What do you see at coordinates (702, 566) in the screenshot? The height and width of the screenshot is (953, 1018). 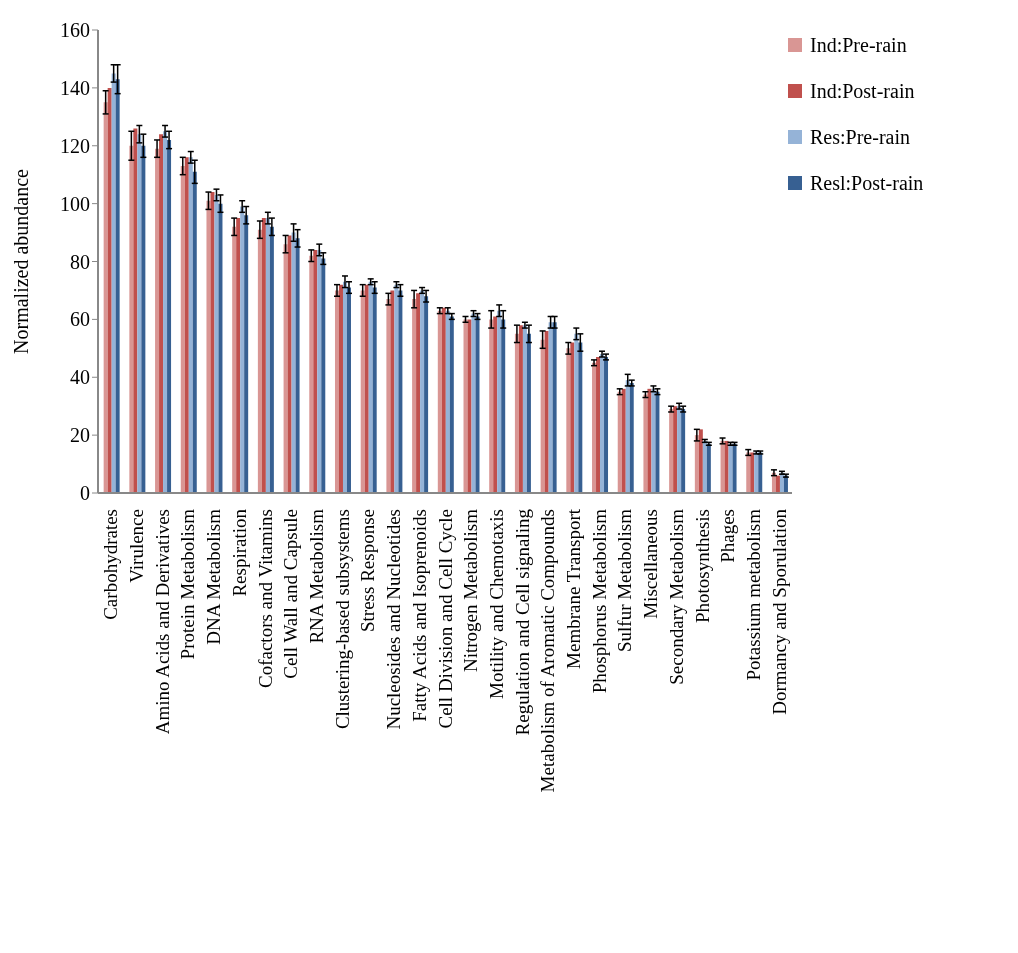 I see `x-tick-label: Photosynthesis` at bounding box center [702, 566].